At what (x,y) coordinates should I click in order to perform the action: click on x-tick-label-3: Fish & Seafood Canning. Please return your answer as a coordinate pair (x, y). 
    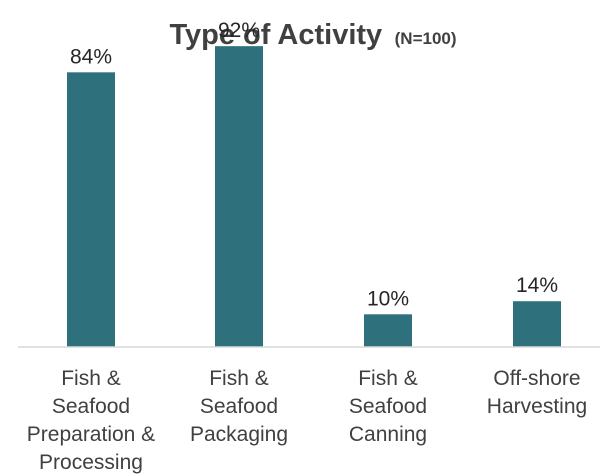
    Looking at the image, I should click on (388, 406).